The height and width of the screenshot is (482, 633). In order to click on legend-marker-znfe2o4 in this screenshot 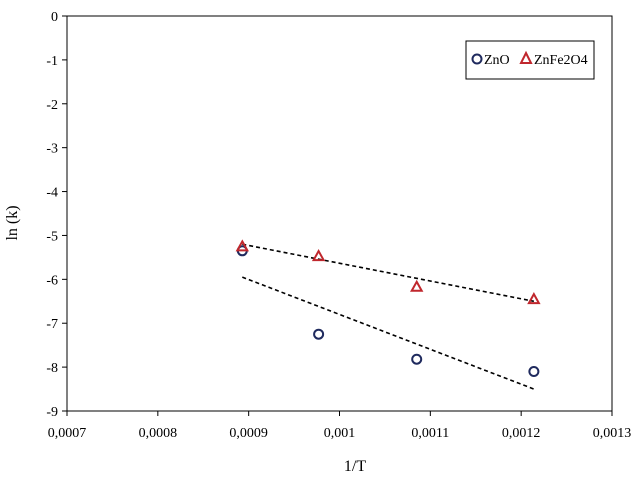, I will do `click(526, 57)`.